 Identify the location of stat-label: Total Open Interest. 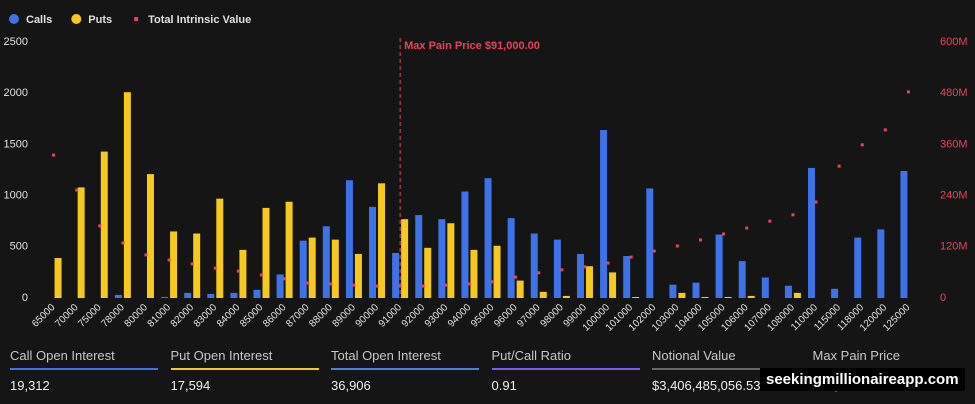
(386, 355).